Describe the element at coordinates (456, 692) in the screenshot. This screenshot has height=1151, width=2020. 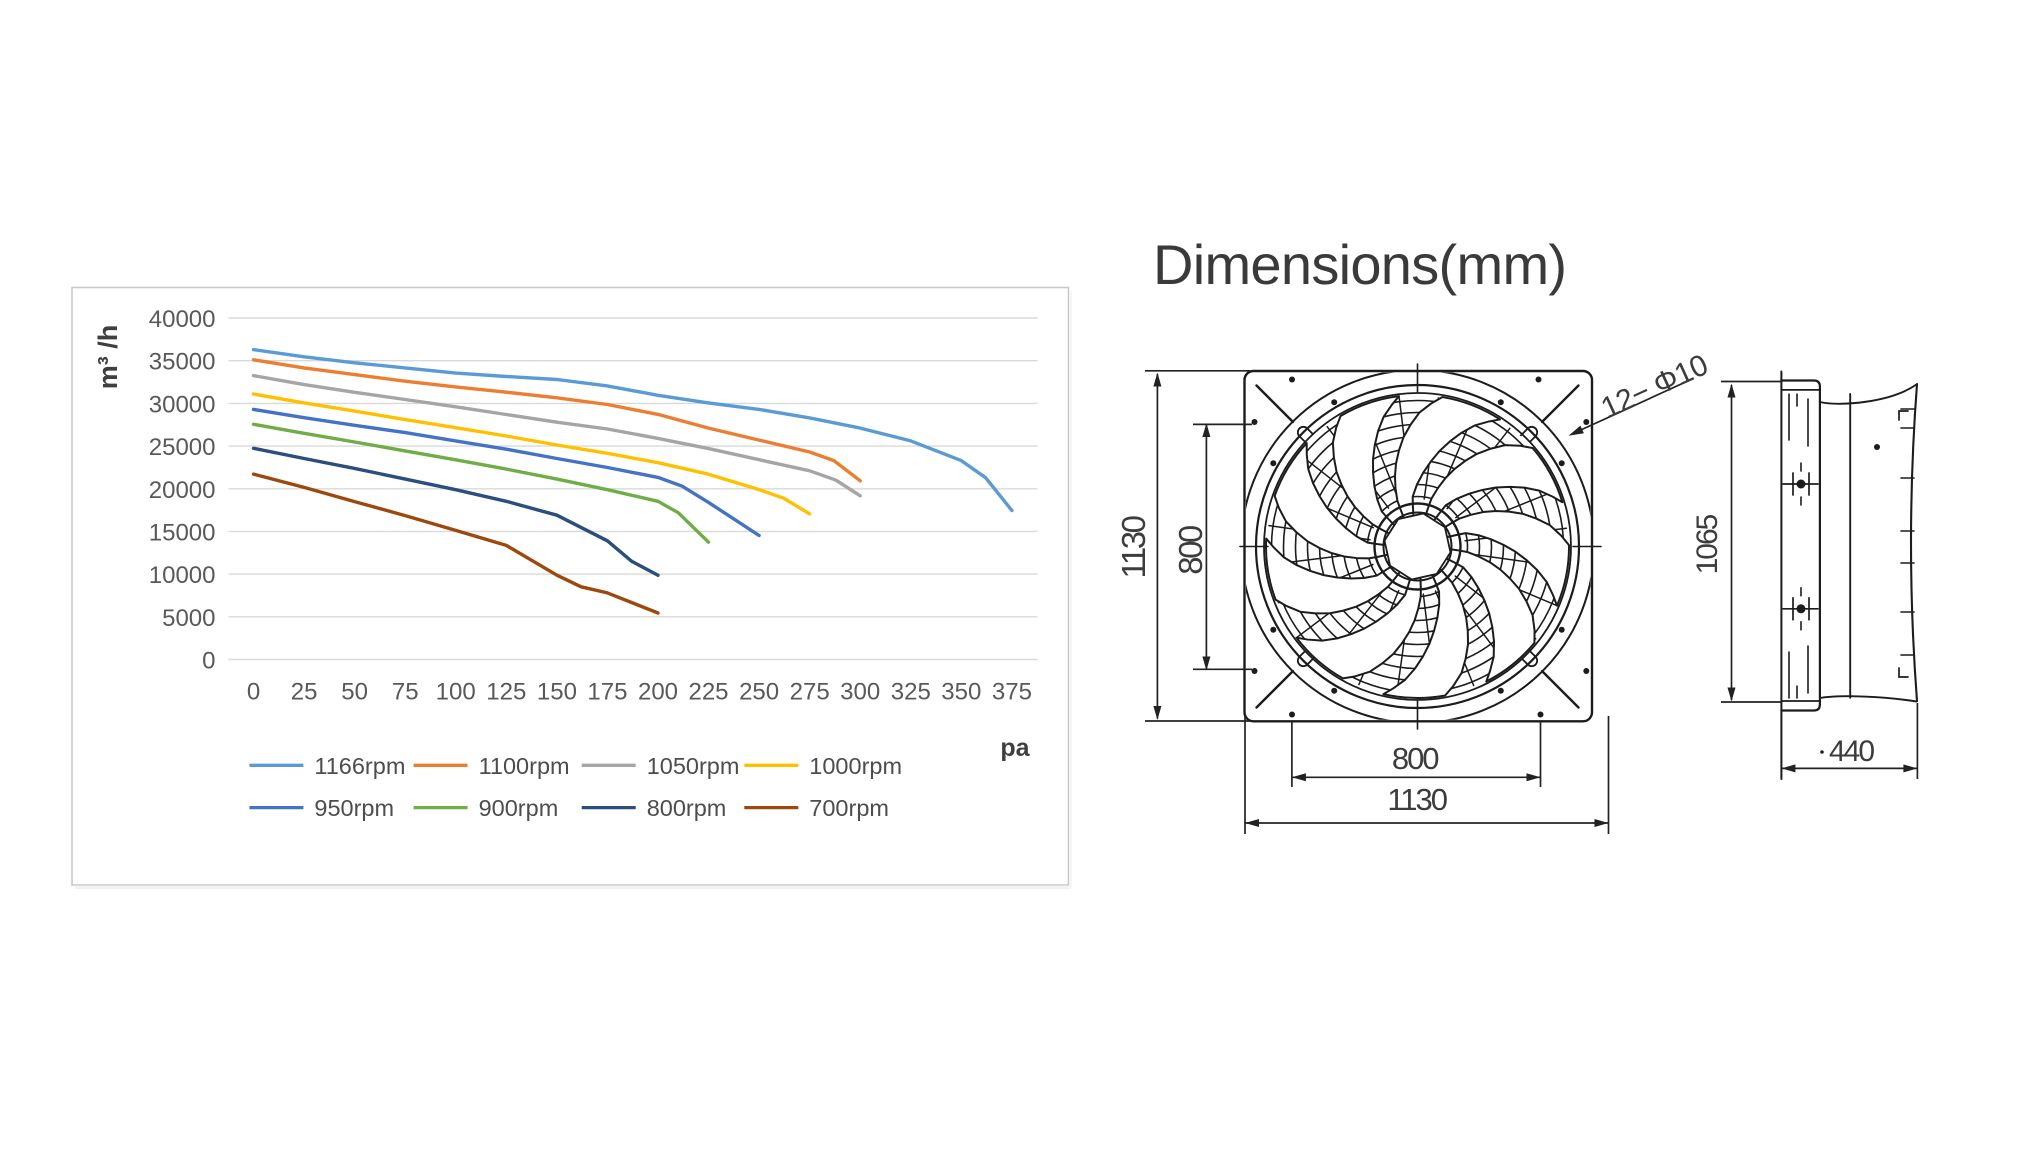
I see `svg-text: 100` at that location.